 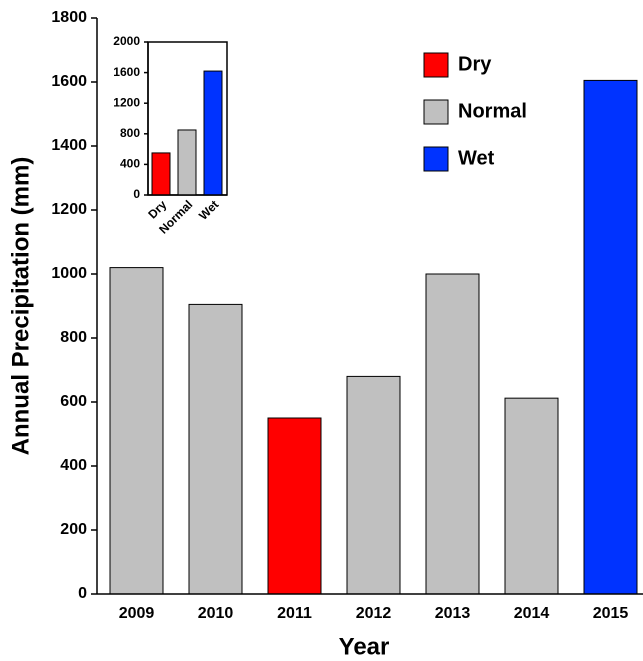 What do you see at coordinates (73, 401) in the screenshot?
I see `y-tick-label: 600` at bounding box center [73, 401].